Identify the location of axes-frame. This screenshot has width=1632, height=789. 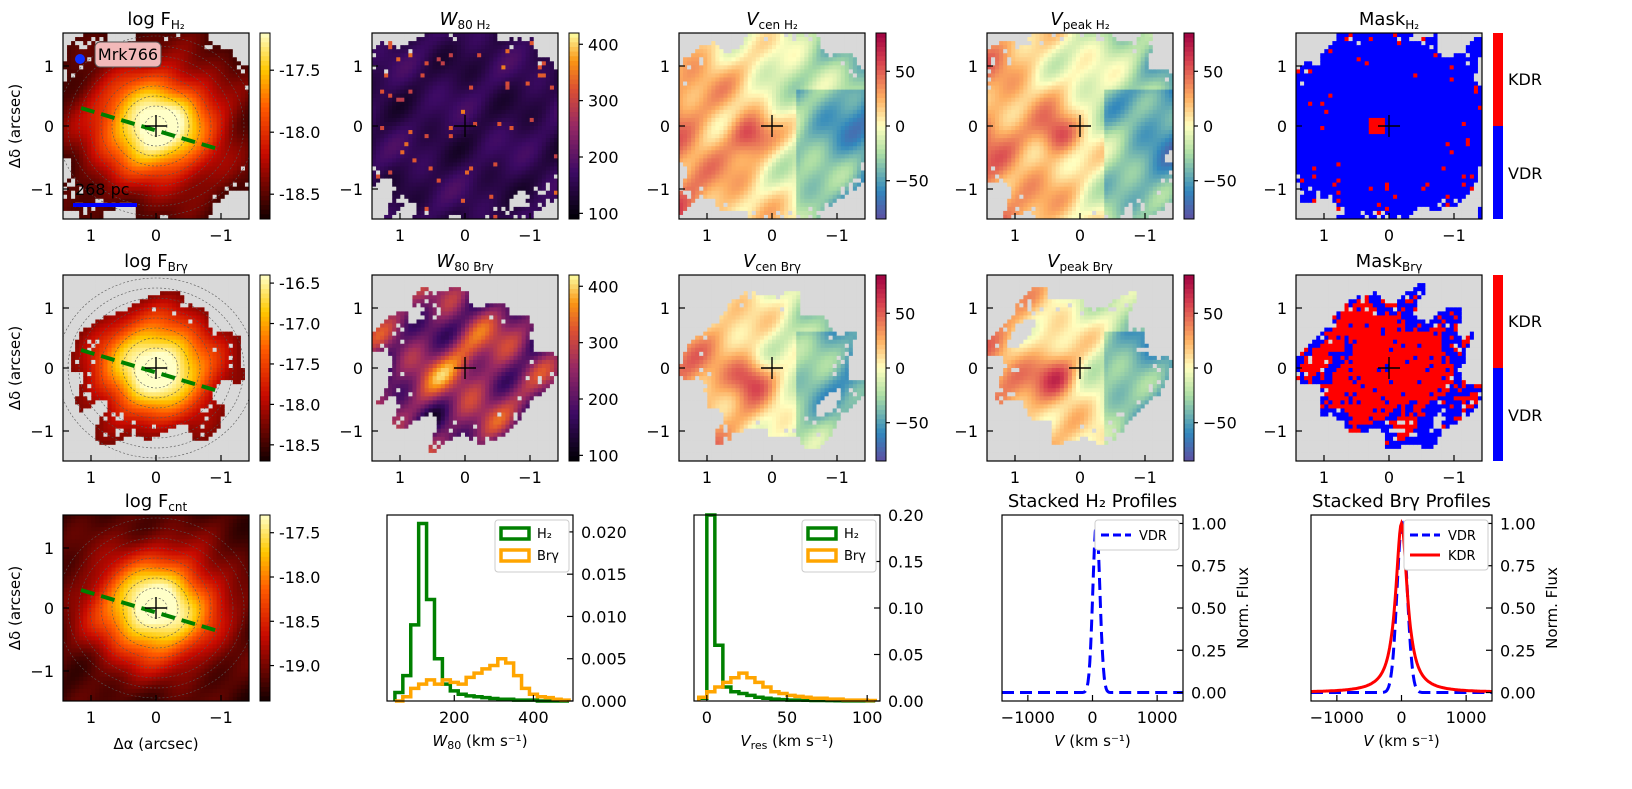
(480, 608).